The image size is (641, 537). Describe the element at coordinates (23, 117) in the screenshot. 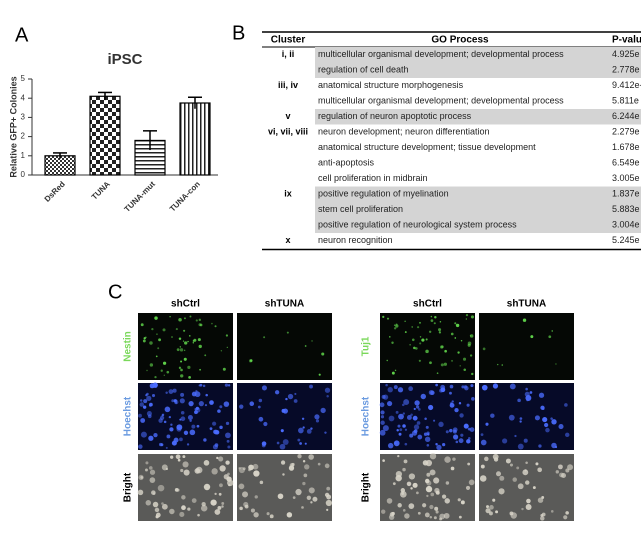

I see `y-tick-label: 3` at that location.